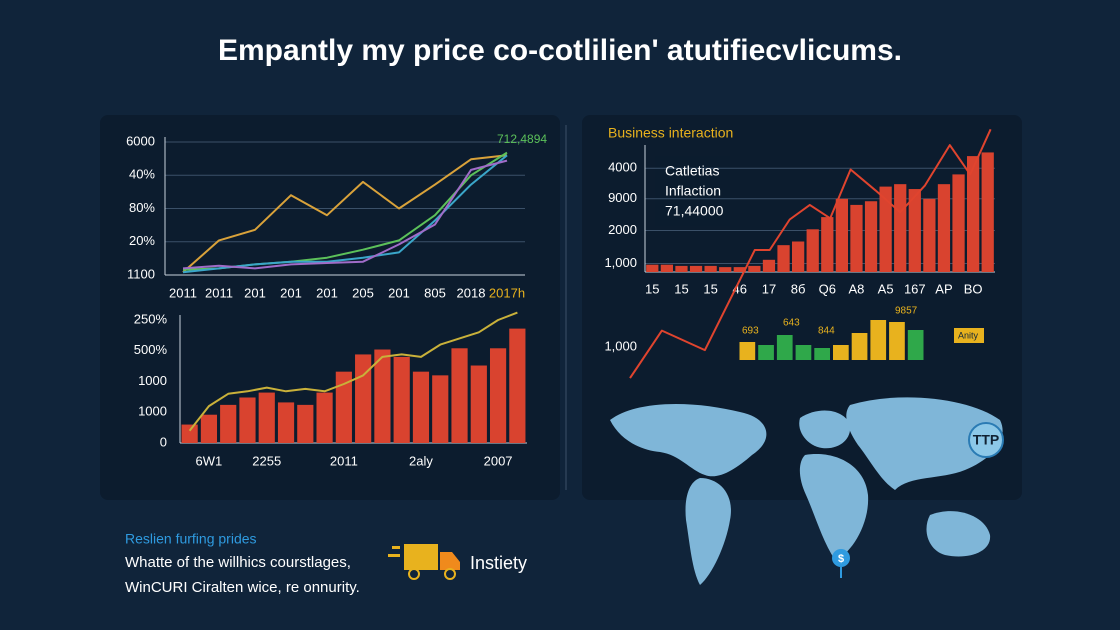 This screenshot has width=1120, height=630. I want to click on x-tick-label: 8б, so click(798, 288).